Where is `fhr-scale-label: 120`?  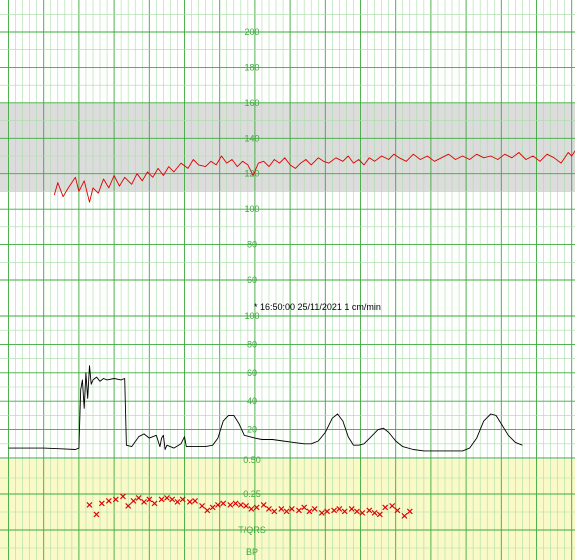 fhr-scale-label: 120 is located at coordinates (251, 174).